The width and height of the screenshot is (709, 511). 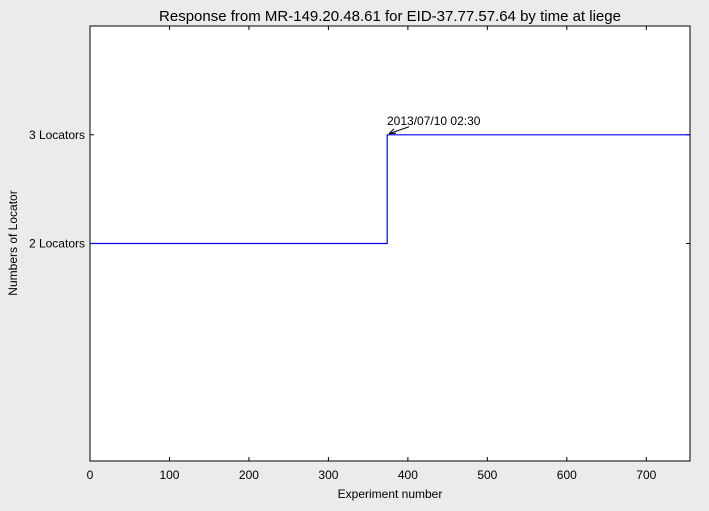 I want to click on x-axis-label: Experiment number, so click(x=390, y=494).